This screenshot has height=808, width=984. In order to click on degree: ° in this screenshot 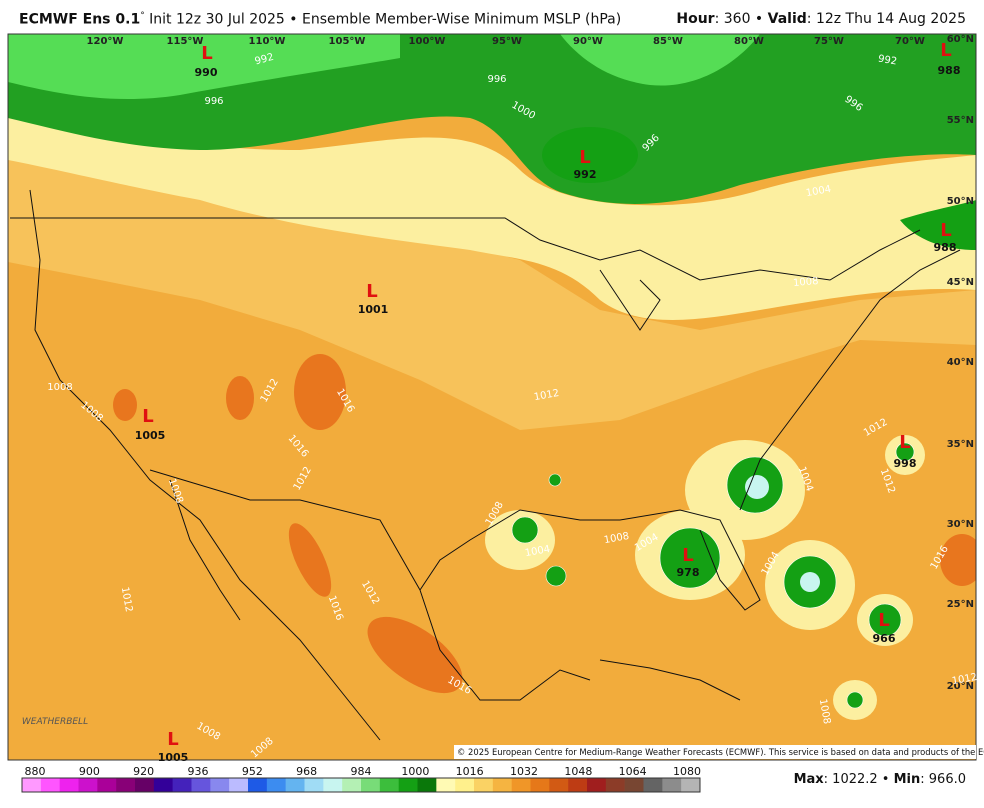, I will do `click(142, 16)`.